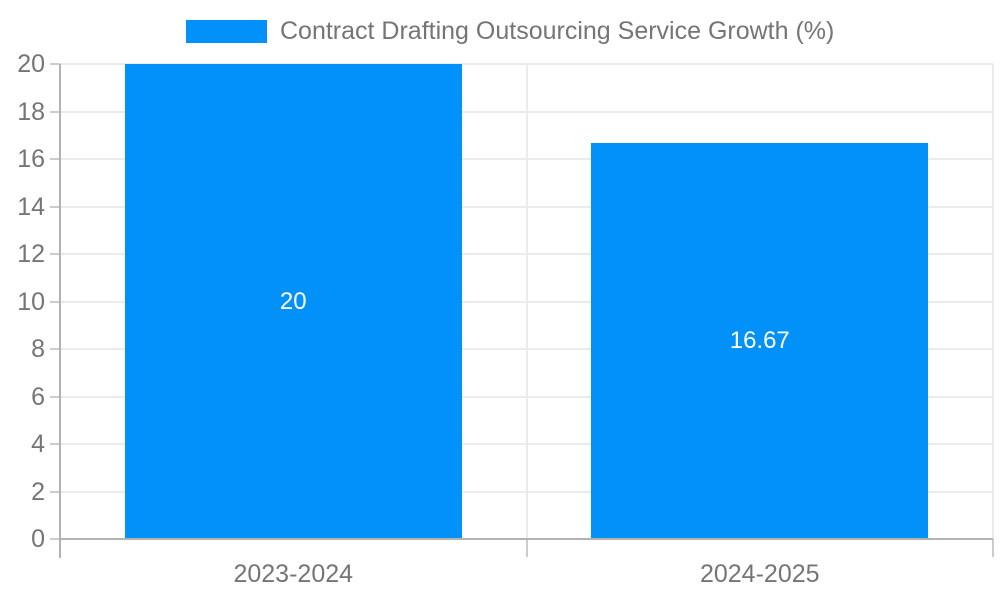  Describe the element at coordinates (60, 311) in the screenshot. I see `y-axis-line` at that location.